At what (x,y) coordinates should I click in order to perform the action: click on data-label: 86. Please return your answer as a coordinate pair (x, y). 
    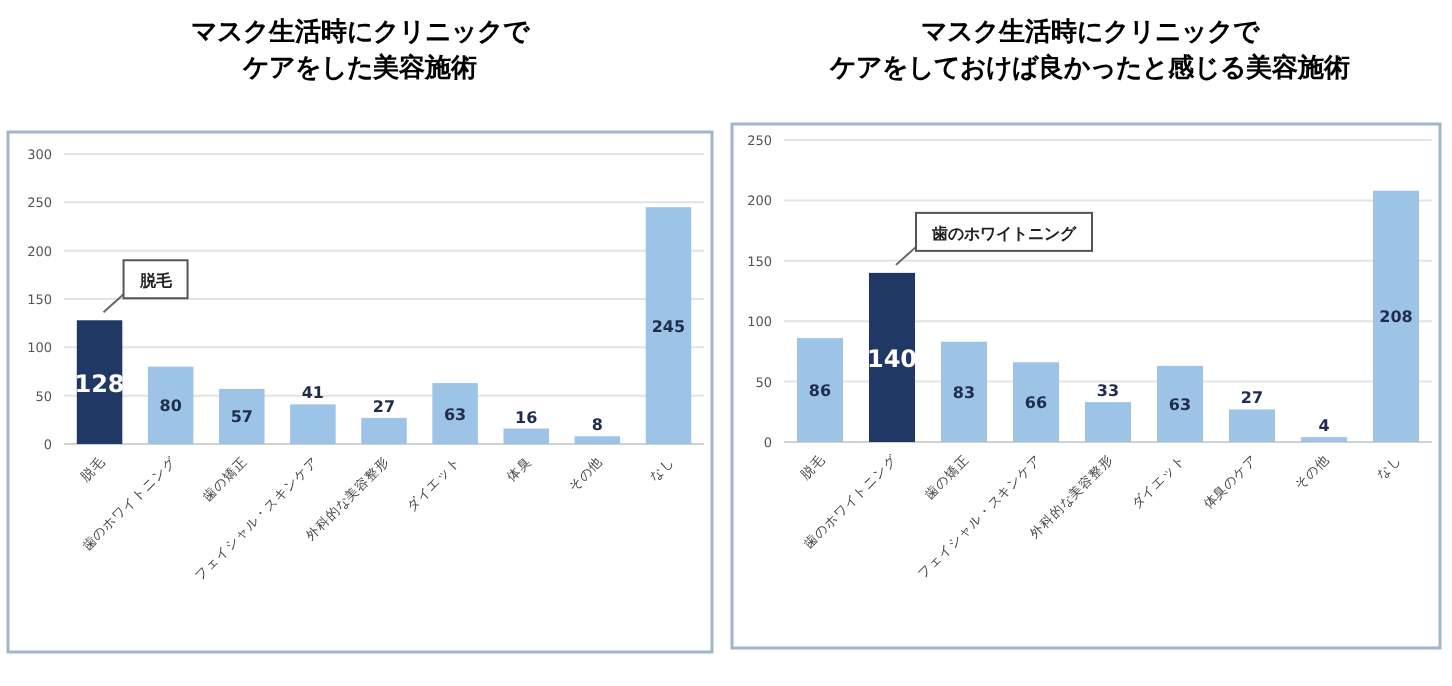
    Looking at the image, I should click on (820, 391).